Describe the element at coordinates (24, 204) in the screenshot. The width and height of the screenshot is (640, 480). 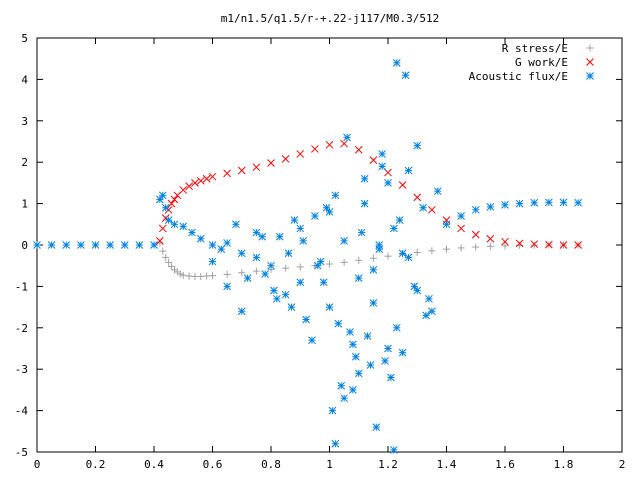
I see `y-tick-label: 1` at that location.